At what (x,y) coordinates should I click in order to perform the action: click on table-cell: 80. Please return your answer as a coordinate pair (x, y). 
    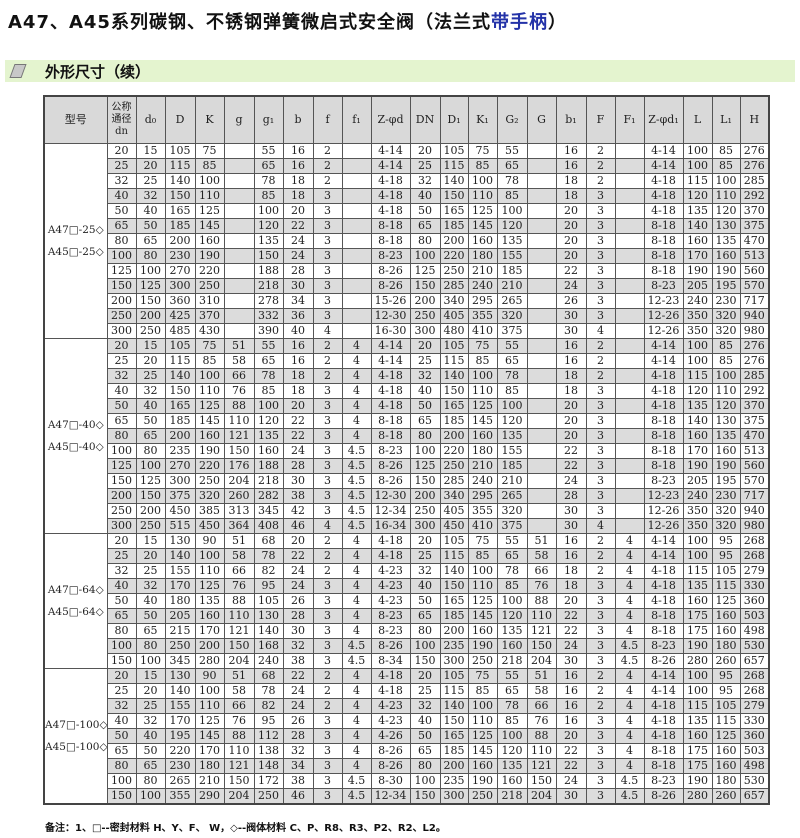
    Looking at the image, I should click on (121, 241).